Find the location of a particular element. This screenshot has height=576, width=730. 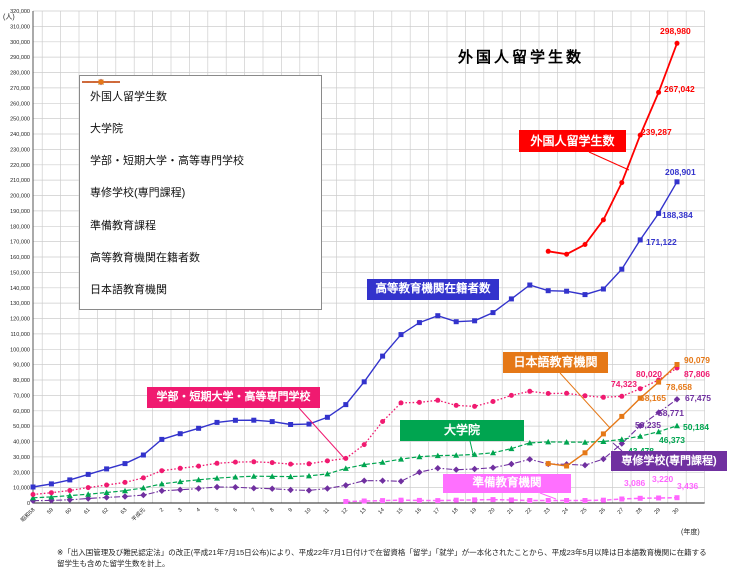

annotation-undergraduate: 学部・短期大学・高等専門学校 is located at coordinates (233, 397).